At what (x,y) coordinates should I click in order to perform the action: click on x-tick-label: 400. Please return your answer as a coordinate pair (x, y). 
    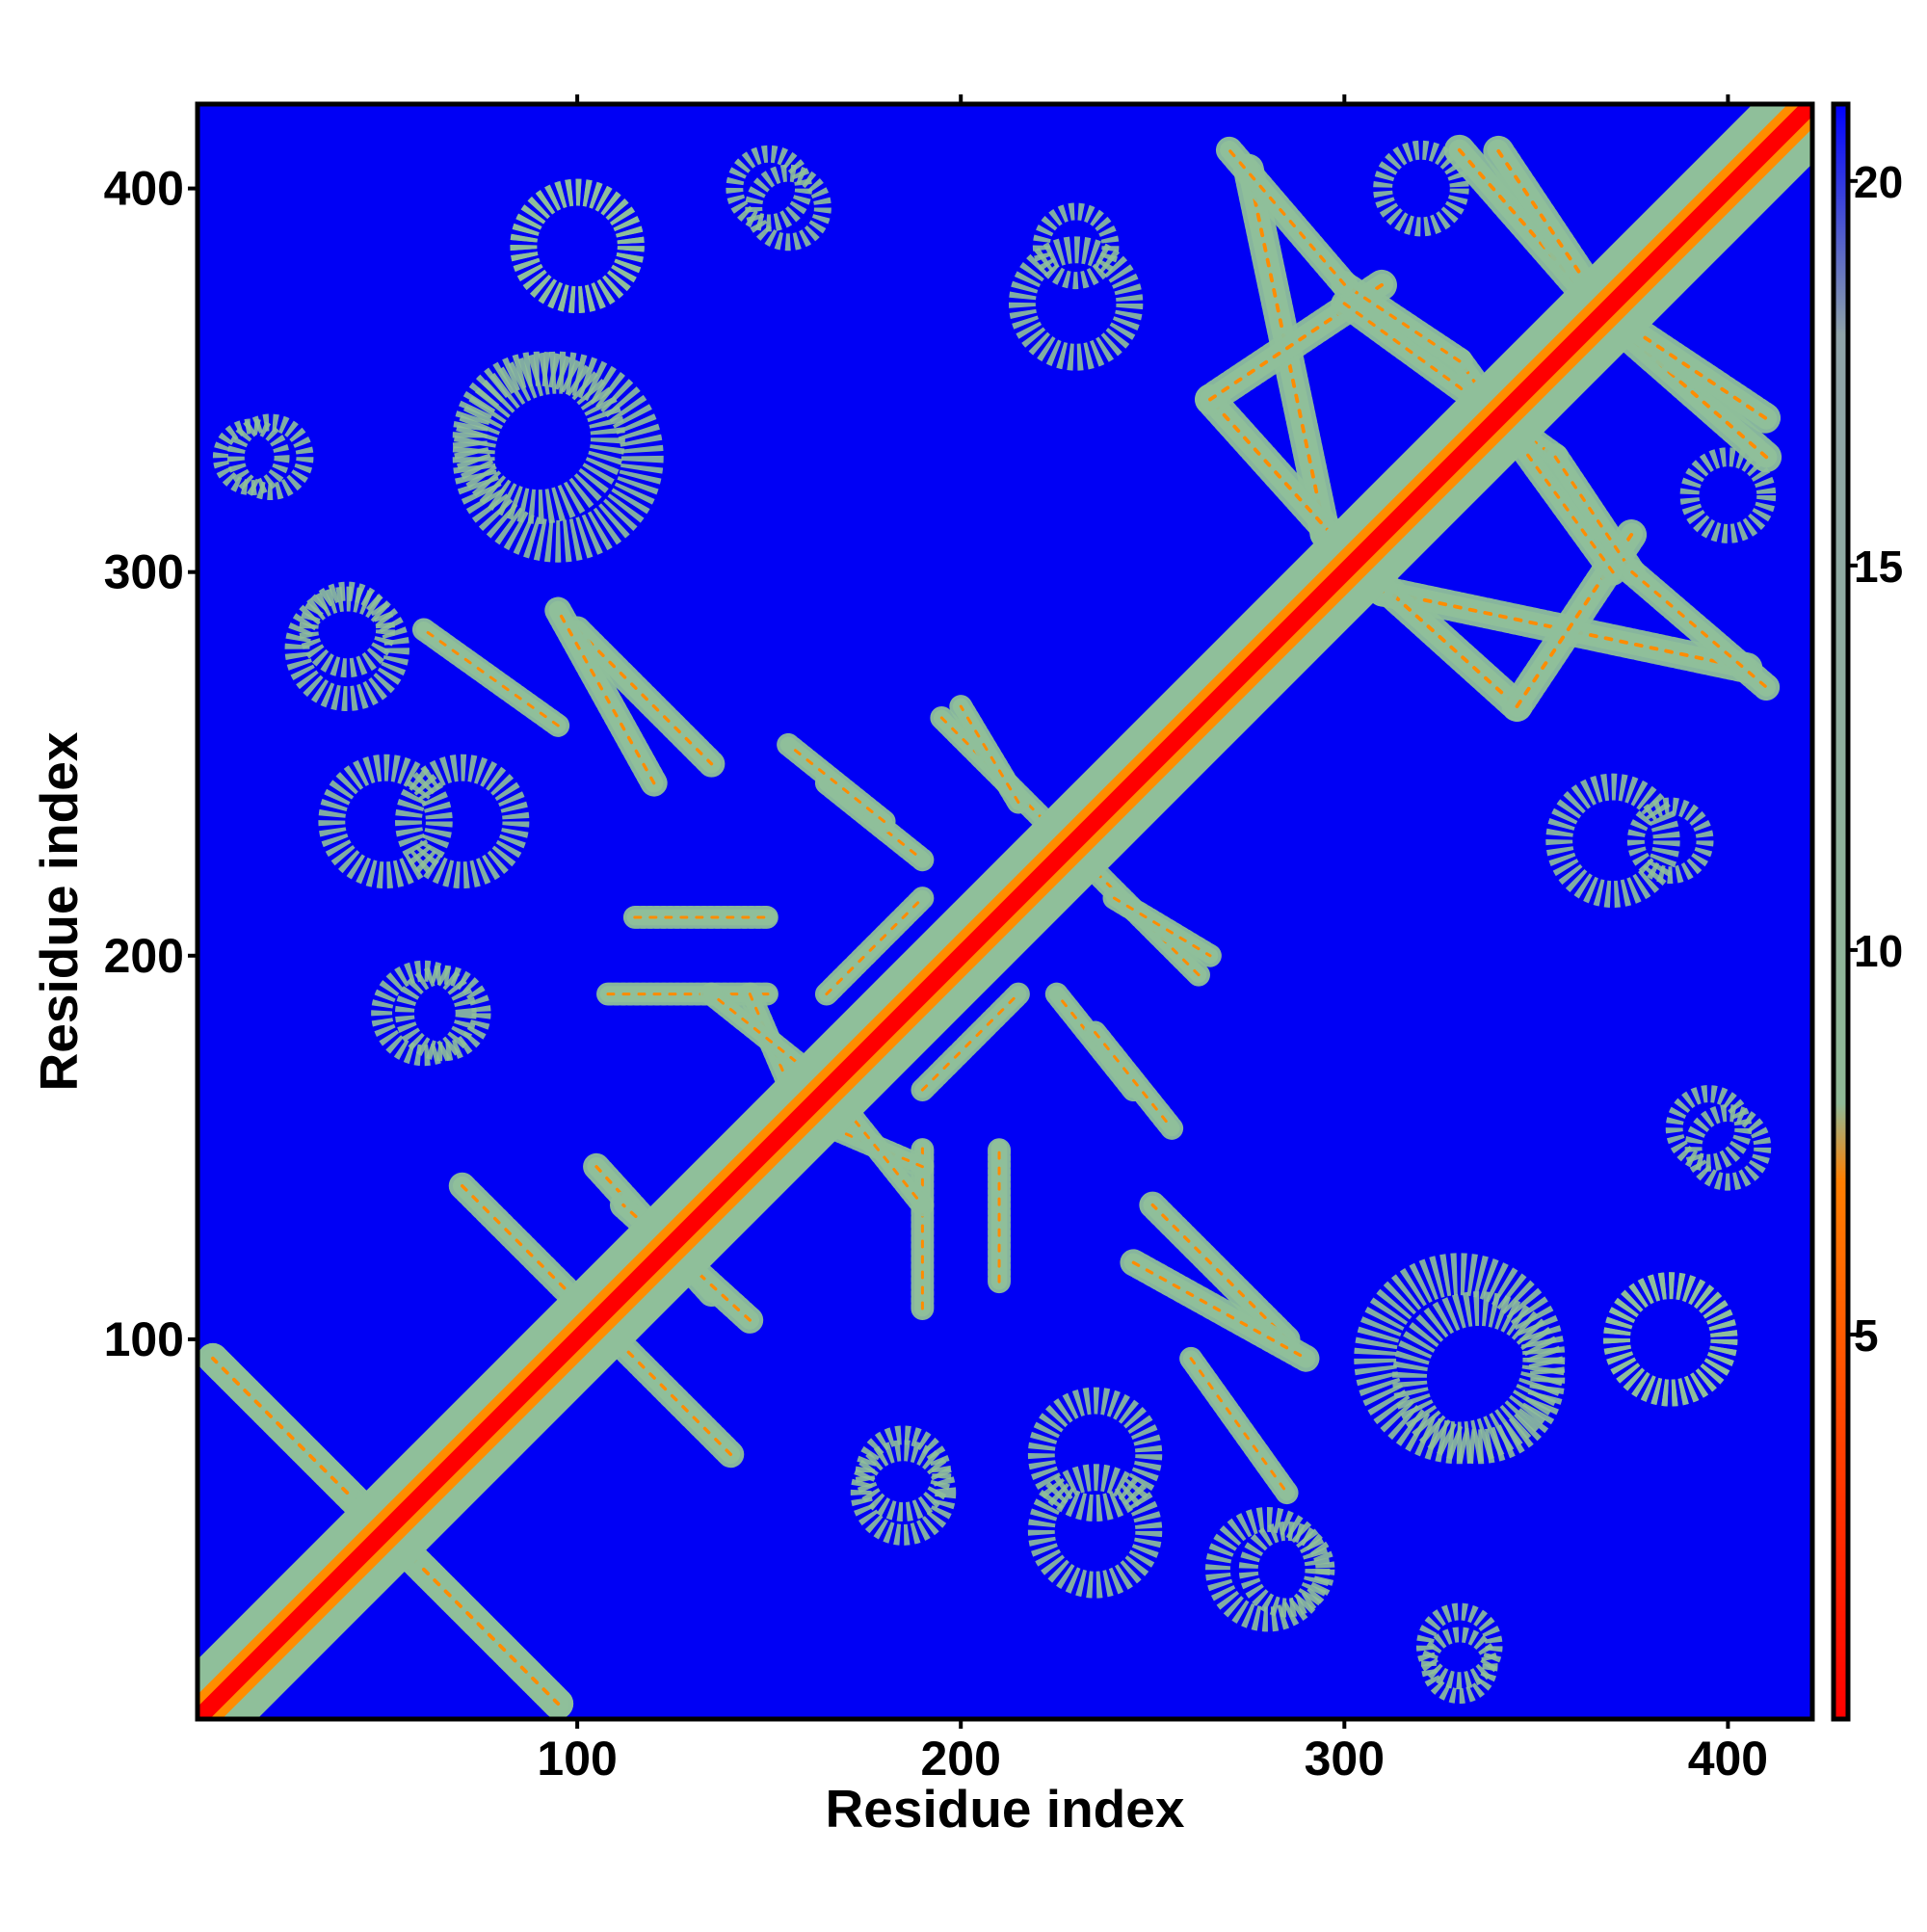
    Looking at the image, I should click on (1728, 1759).